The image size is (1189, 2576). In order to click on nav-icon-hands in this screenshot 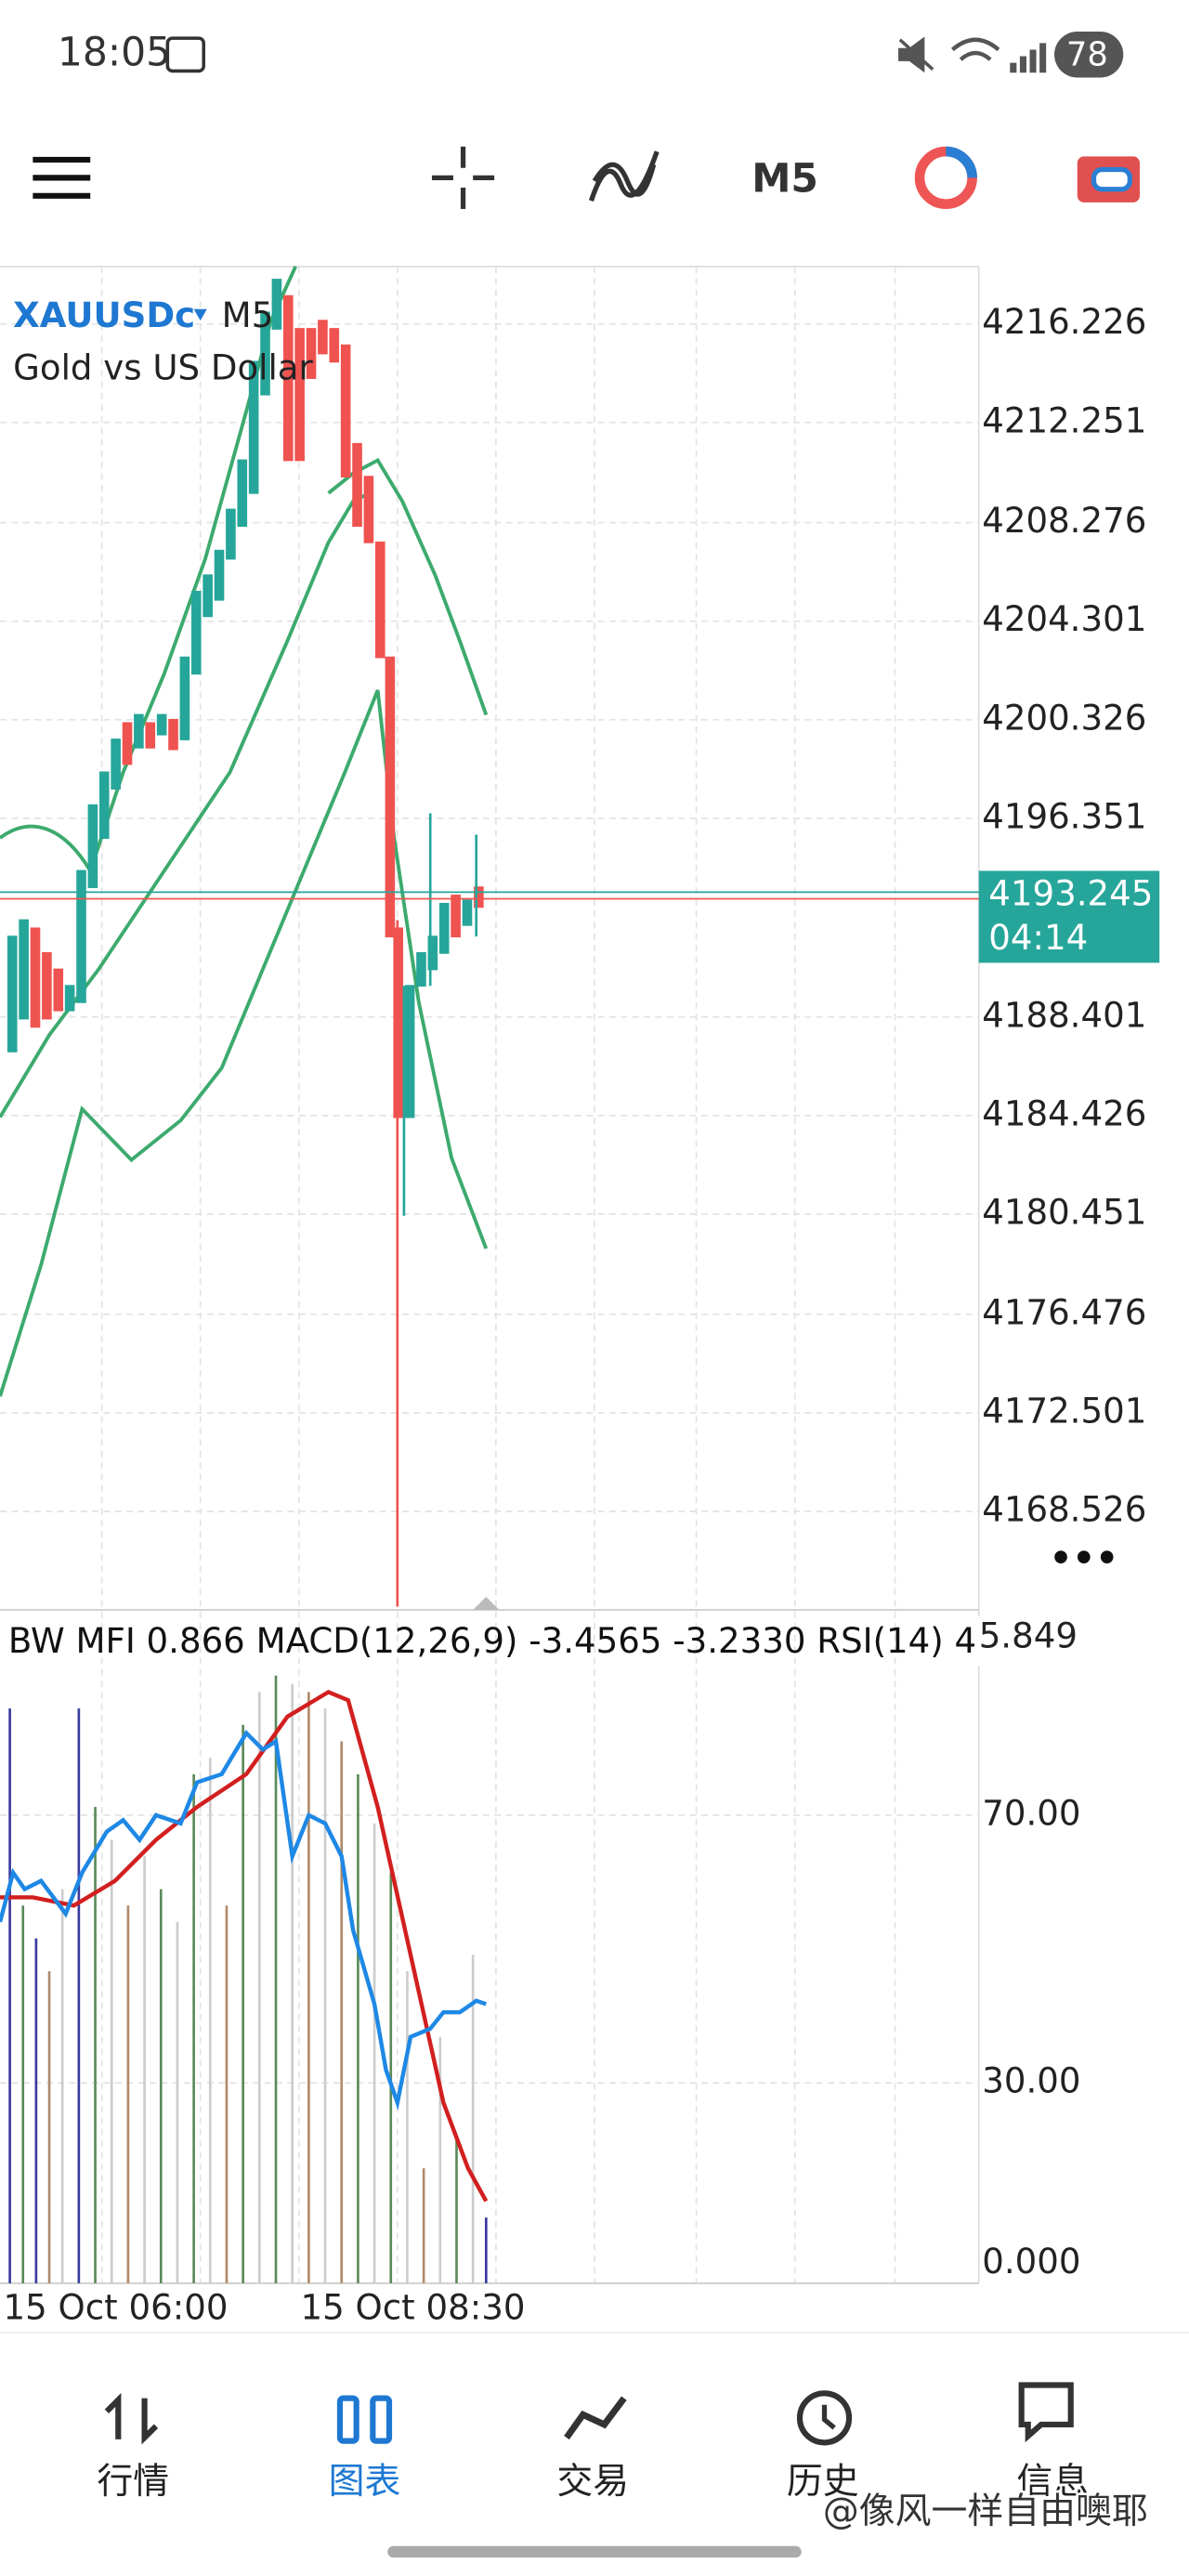, I will do `click(828, 2417)`.